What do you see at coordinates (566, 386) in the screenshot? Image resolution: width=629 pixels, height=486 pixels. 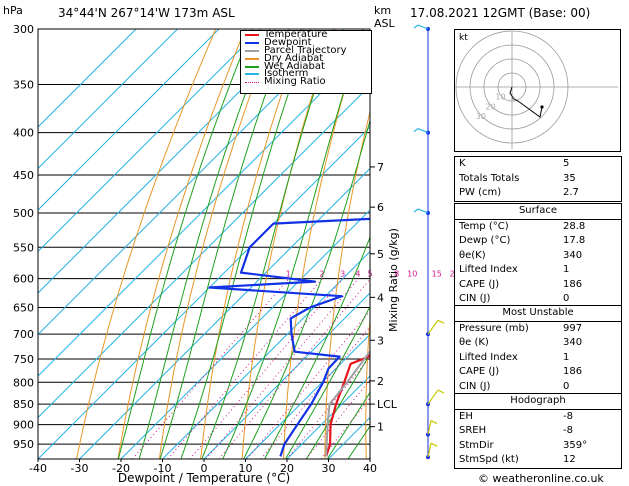 I see `most-unstable-value: 0` at bounding box center [566, 386].